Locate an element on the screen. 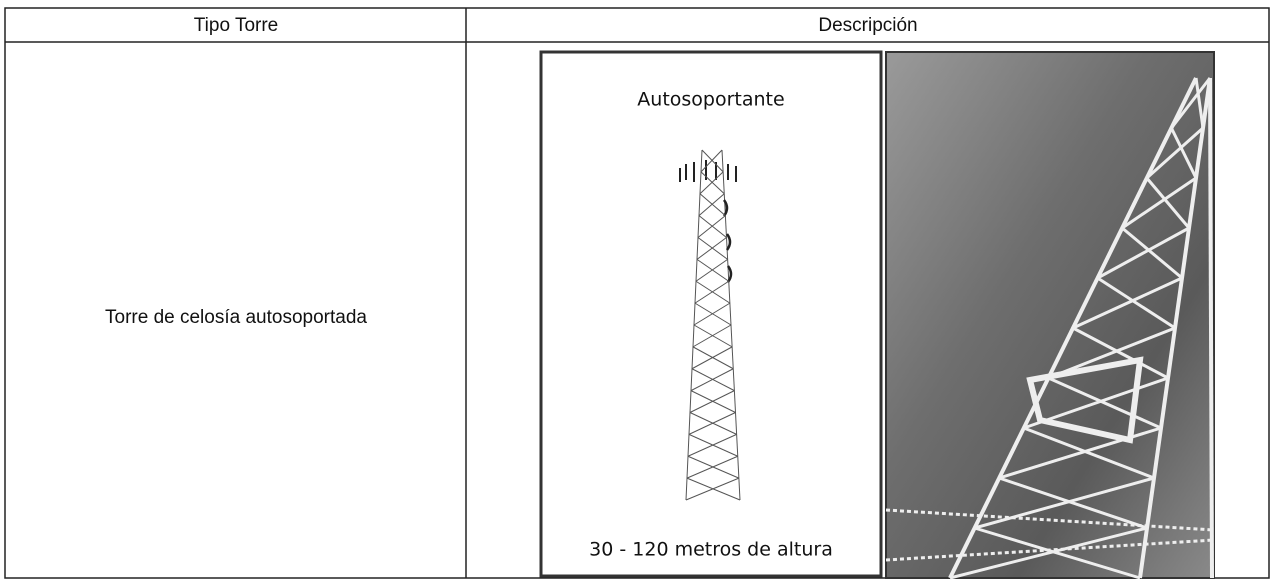 The image size is (1273, 582). tower-drawing is located at coordinates (710, 325).